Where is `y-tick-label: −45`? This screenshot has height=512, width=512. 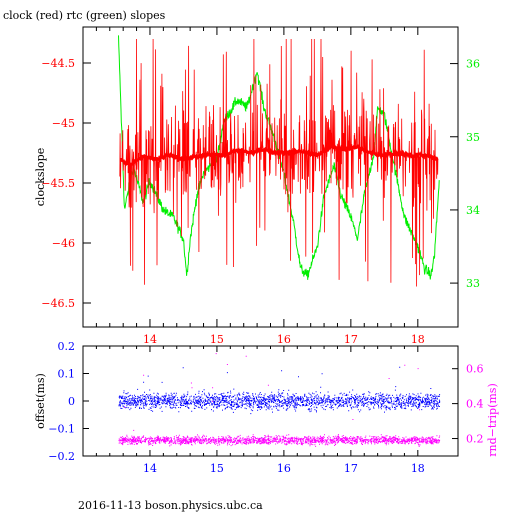 y-tick-label: −45 is located at coordinates (63, 123).